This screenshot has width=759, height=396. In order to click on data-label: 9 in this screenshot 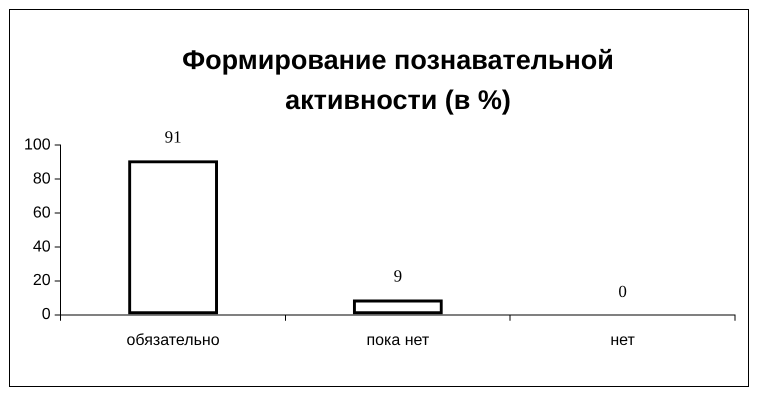, I will do `click(398, 276)`.